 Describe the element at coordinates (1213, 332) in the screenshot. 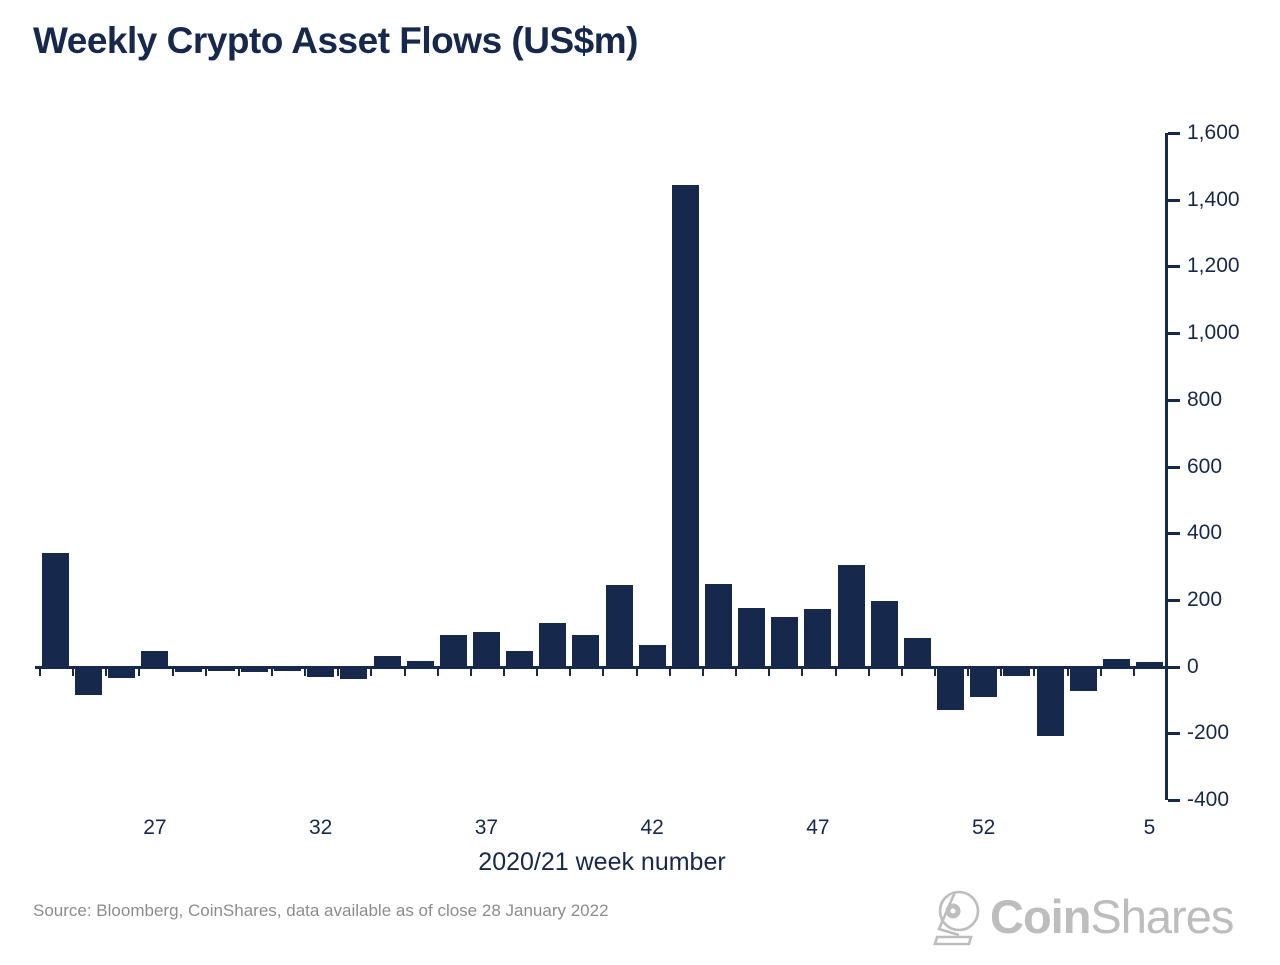

I see `y-tick-label-1,000: 1,000` at that location.